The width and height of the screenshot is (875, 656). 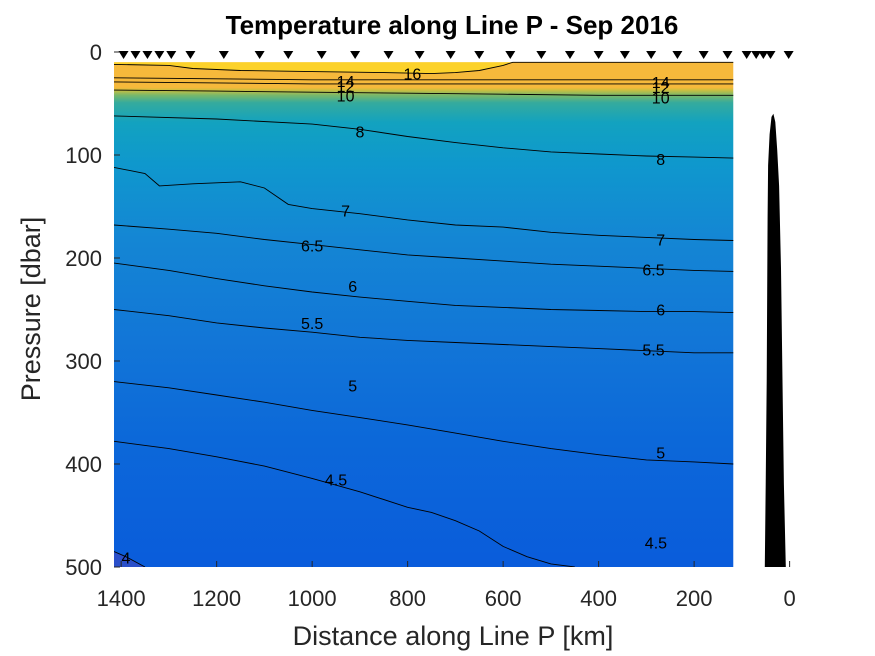 I want to click on y-tick-label: 200, so click(x=83, y=258).